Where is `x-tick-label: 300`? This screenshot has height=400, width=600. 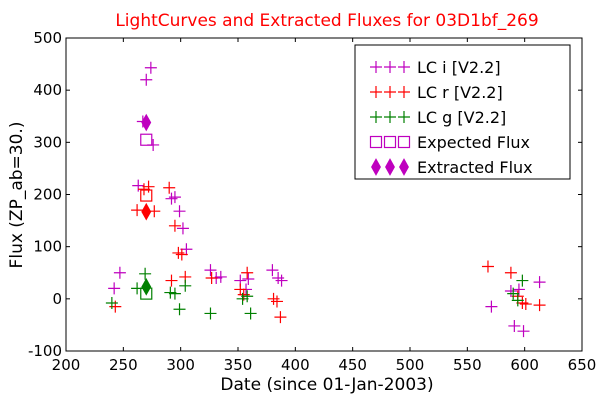
x-tick-label: 300 is located at coordinates (180, 365).